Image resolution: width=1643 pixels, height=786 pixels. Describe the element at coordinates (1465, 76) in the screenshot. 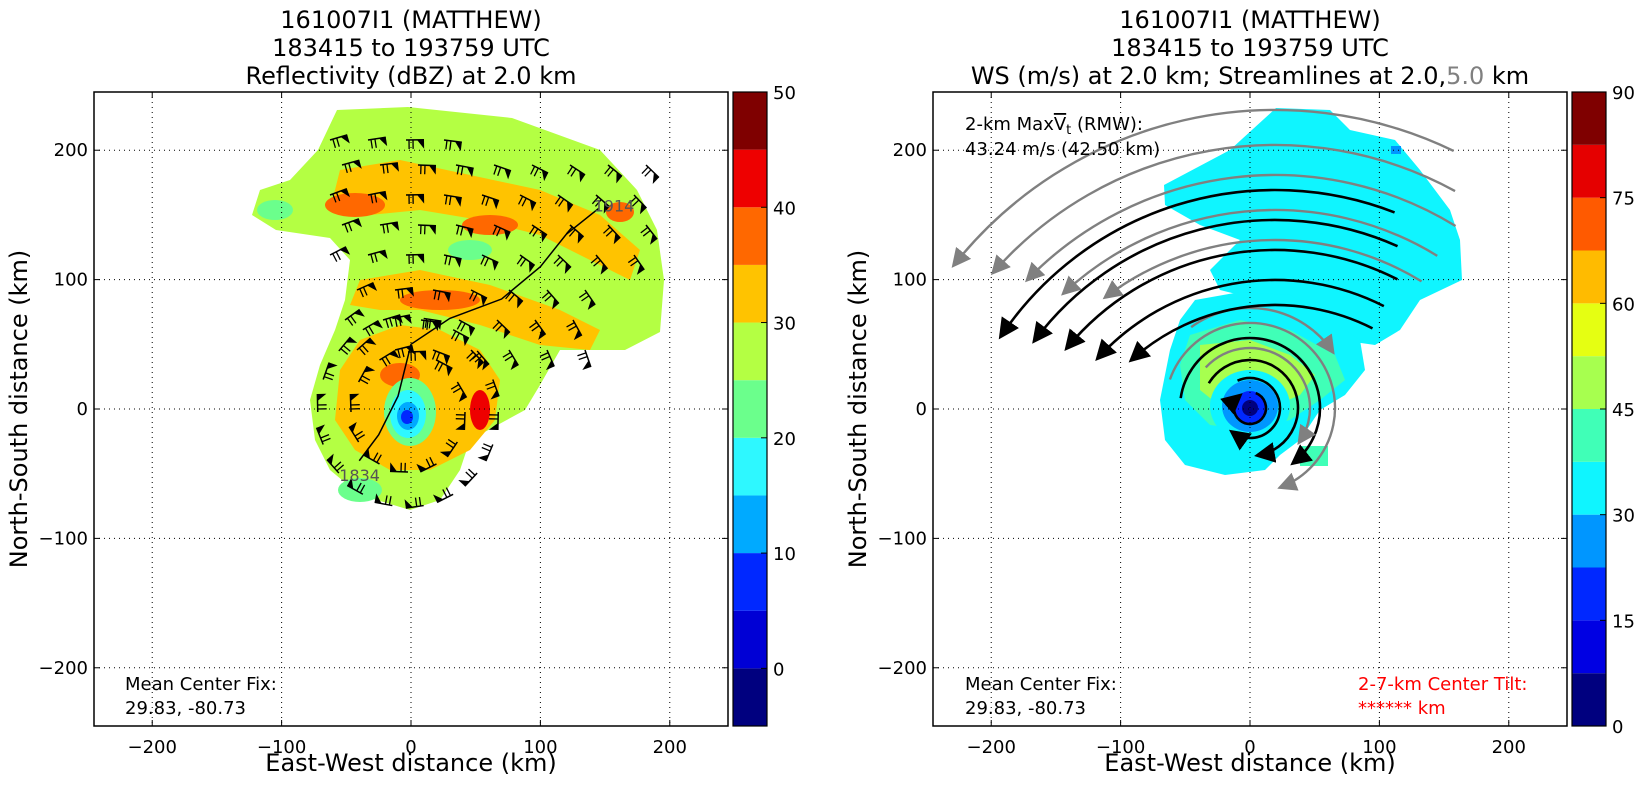

I see `right-title-part-gray: 5.0` at that location.